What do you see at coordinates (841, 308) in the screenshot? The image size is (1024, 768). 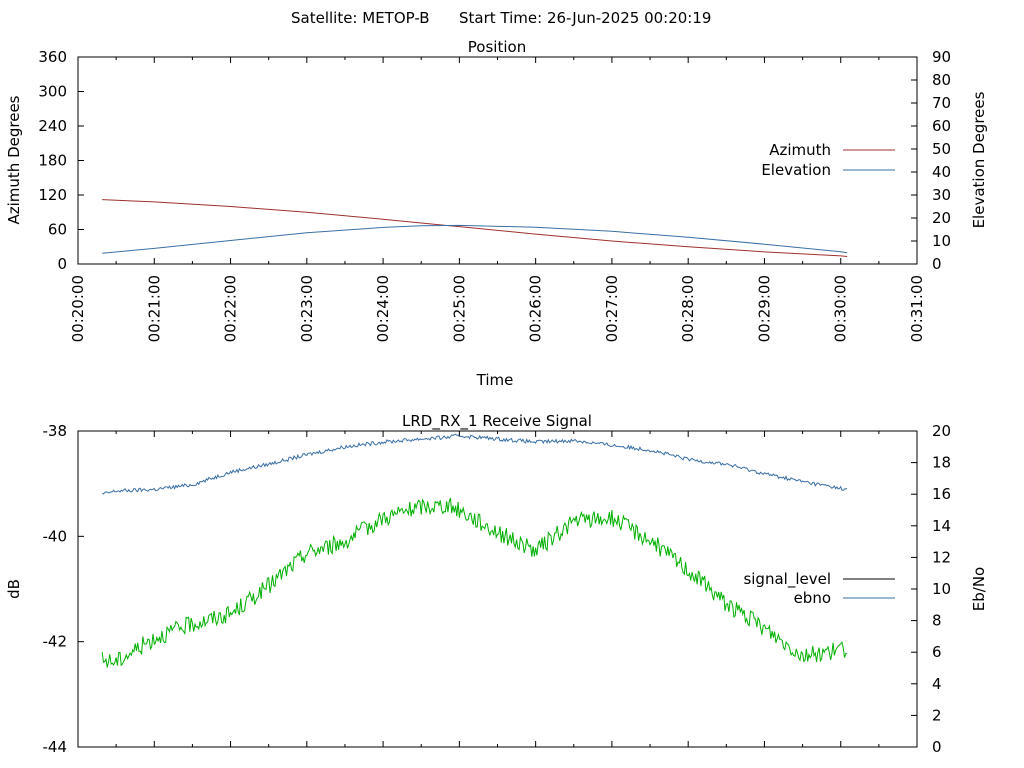 I see `position-x-tick-label: 00:30:00` at bounding box center [841, 308].